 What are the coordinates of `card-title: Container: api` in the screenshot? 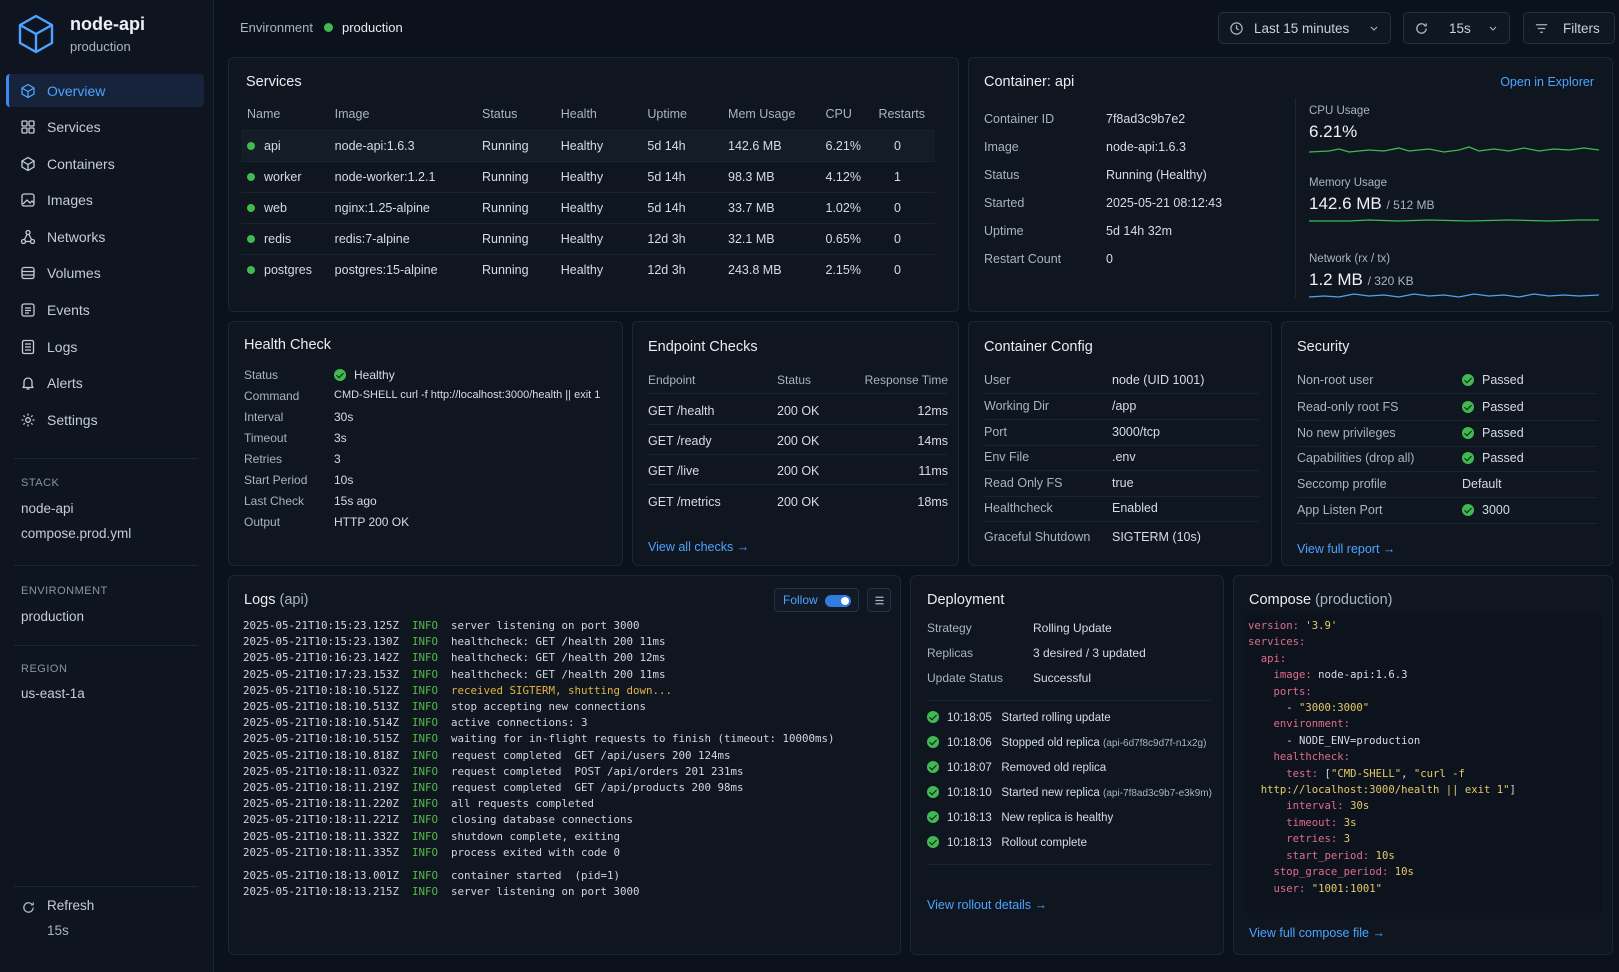 It's located at (1029, 82).